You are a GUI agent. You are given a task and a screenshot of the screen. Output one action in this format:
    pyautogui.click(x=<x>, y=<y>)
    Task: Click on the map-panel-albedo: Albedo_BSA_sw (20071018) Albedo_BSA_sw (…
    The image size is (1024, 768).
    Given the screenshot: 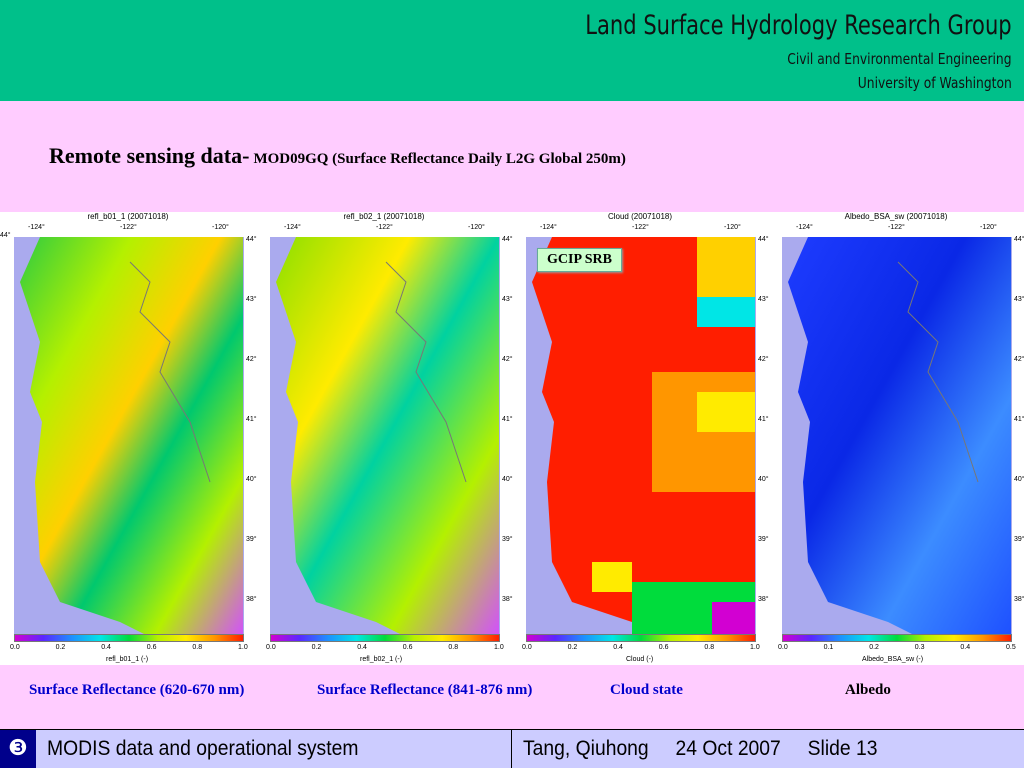 What is the action you would take?
    pyautogui.click(x=896, y=438)
    